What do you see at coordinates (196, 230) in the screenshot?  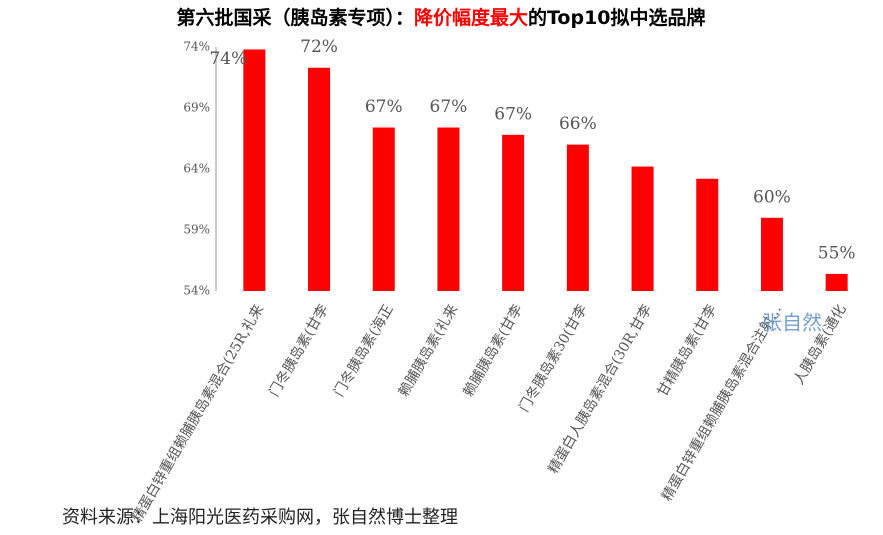 I see `y-tick-label: 59%` at bounding box center [196, 230].